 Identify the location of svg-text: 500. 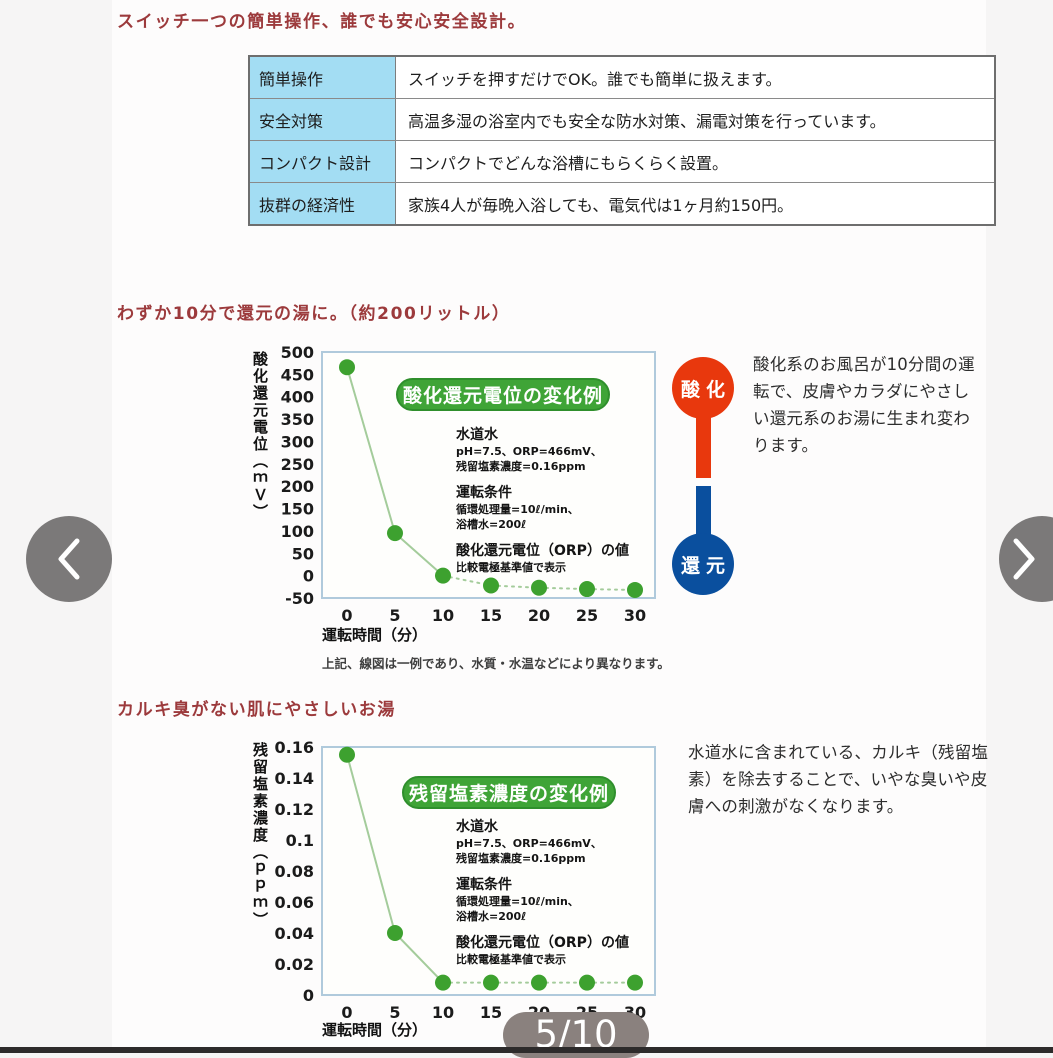
(297, 353).